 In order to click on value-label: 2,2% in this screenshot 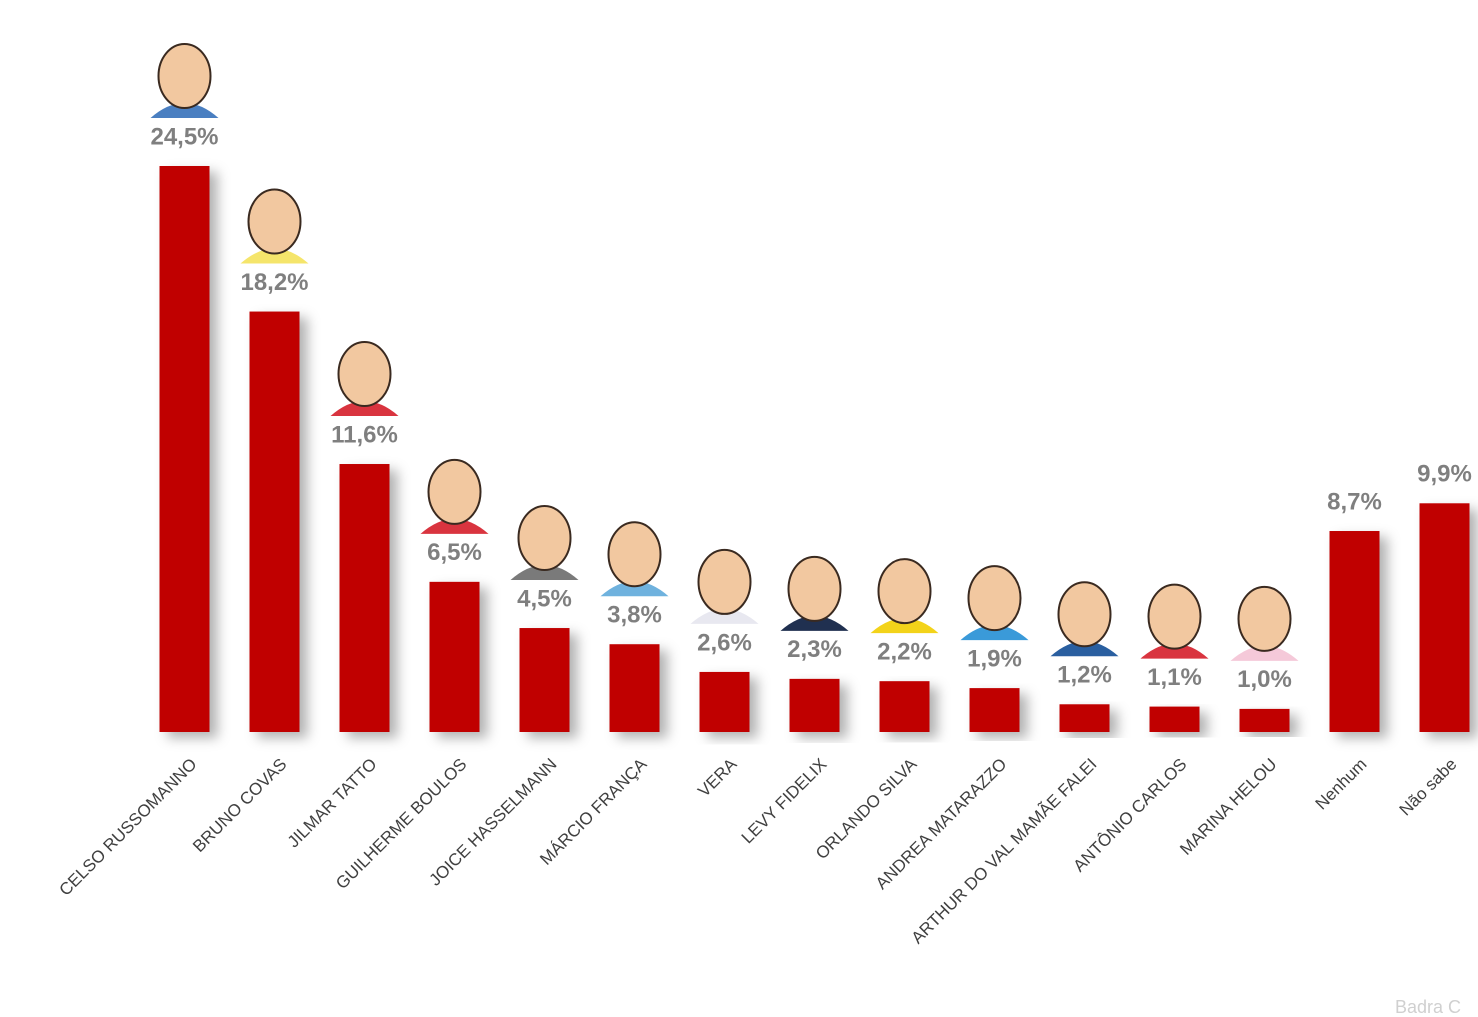, I will do `click(904, 652)`.